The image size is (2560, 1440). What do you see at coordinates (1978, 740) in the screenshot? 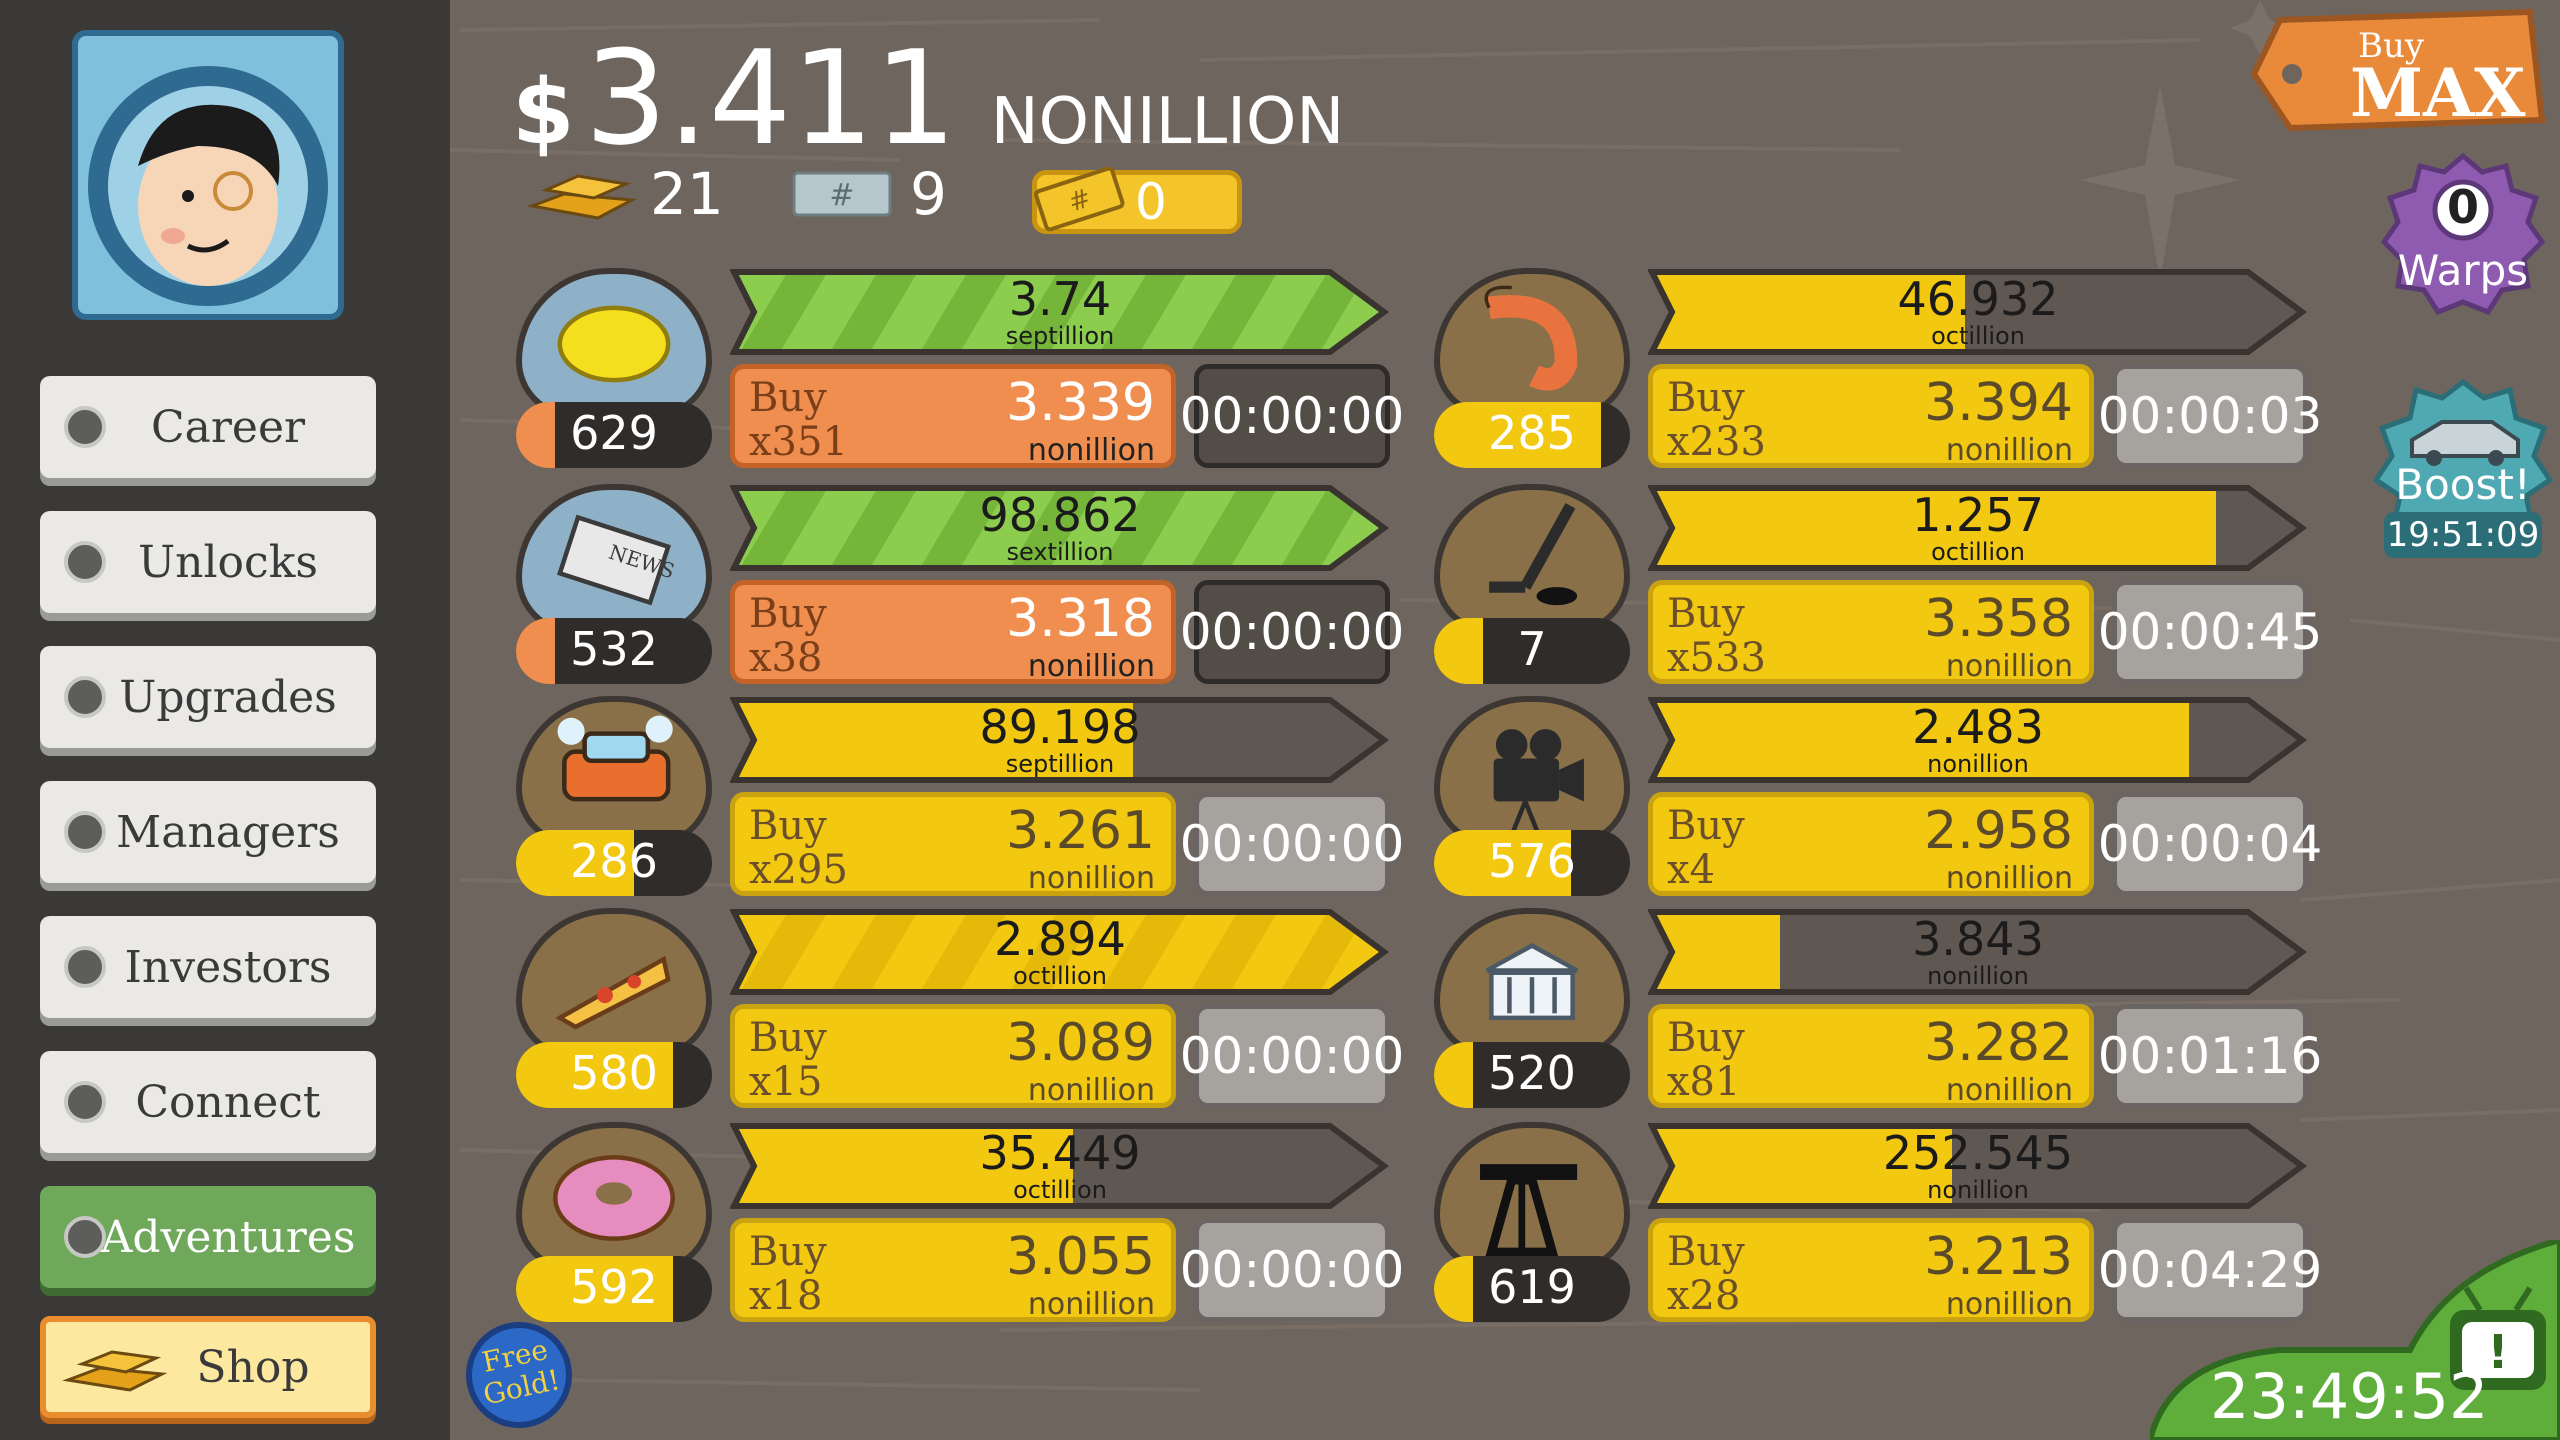
I see `business-progress-8: 2.483 nonillion` at bounding box center [1978, 740].